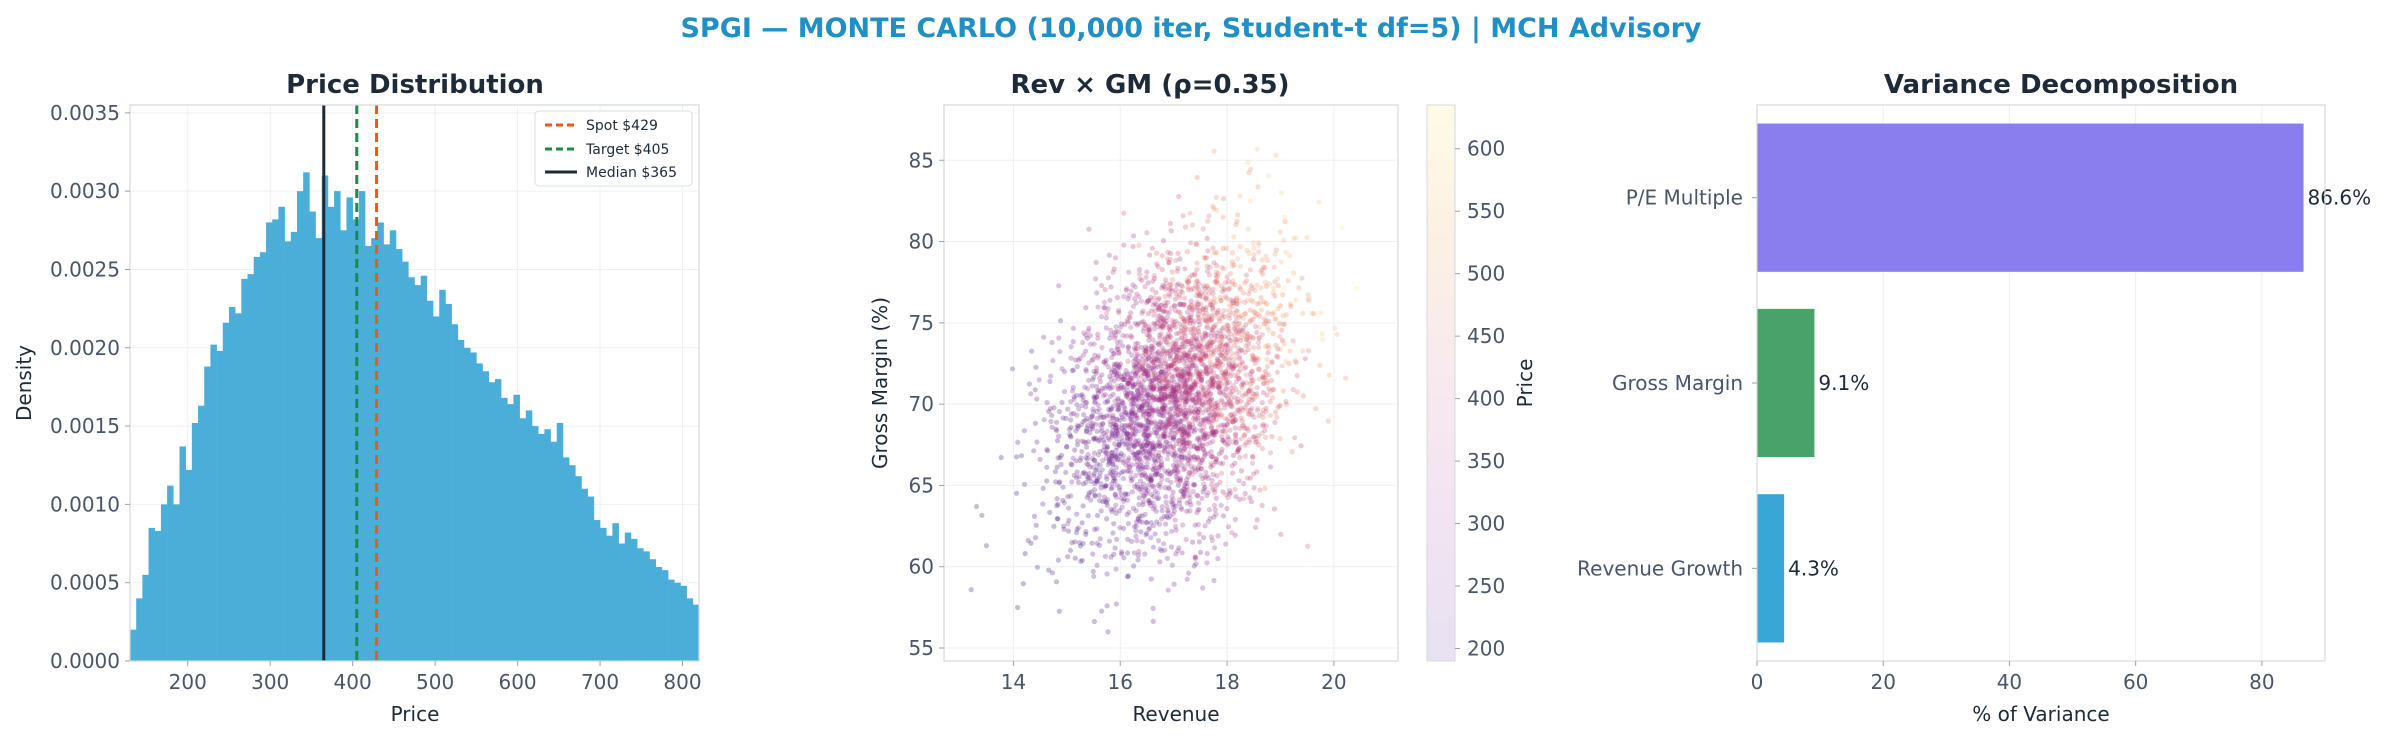 This screenshot has height=742, width=2382. Describe the element at coordinates (1486, 274) in the screenshot. I see `colorbar-tick-label: 500` at that location.